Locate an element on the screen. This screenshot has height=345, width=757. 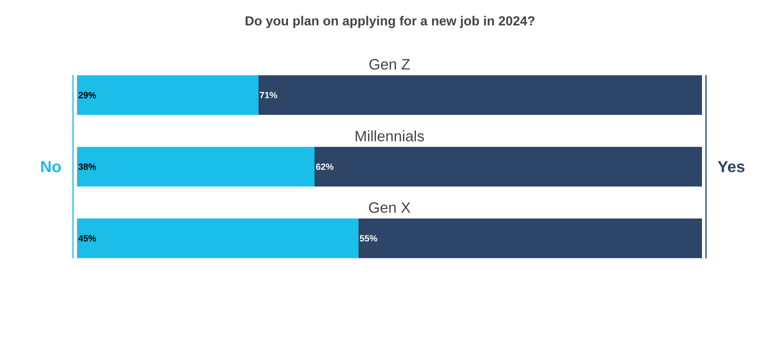
data-label: 55% is located at coordinates (369, 238).